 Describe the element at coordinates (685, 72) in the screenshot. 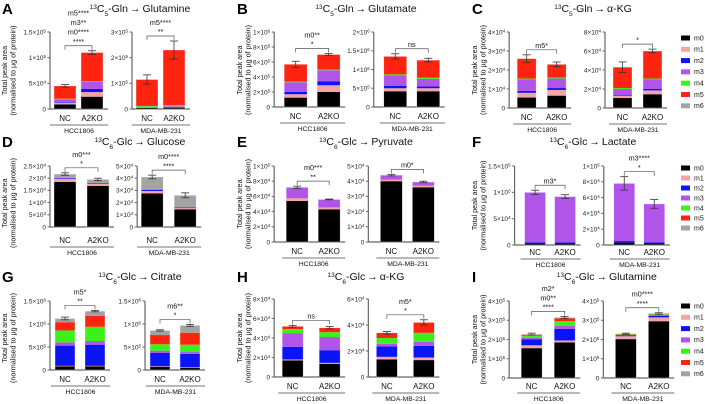

I see `legend-swatch-m3` at that location.